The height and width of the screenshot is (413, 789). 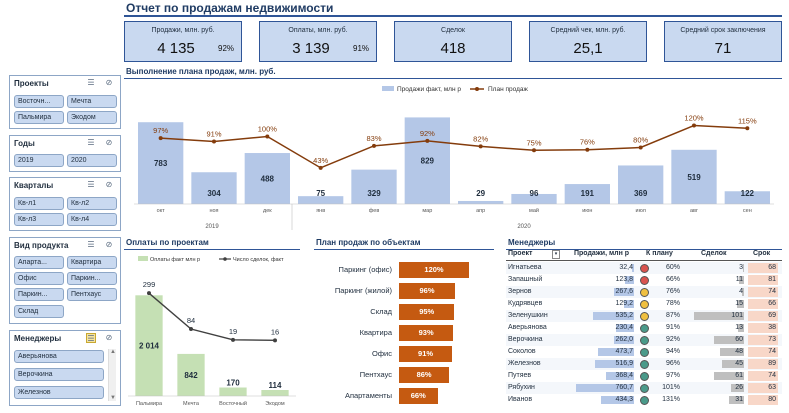 I want to click on slicer-item: Кв-л1, so click(x=39, y=203).